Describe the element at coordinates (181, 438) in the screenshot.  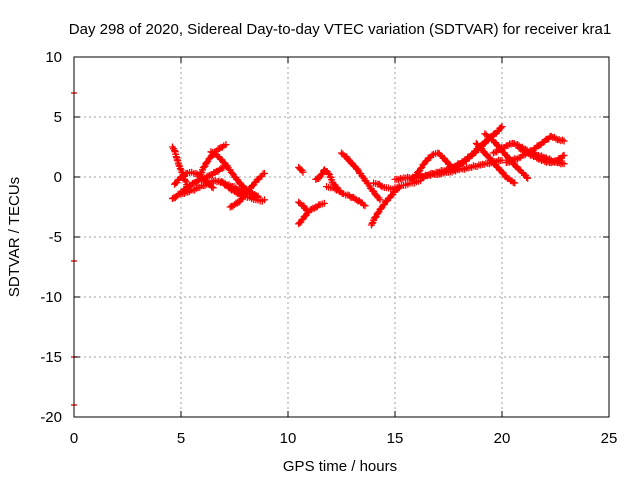
I see `x-tick-label: 5` at that location.